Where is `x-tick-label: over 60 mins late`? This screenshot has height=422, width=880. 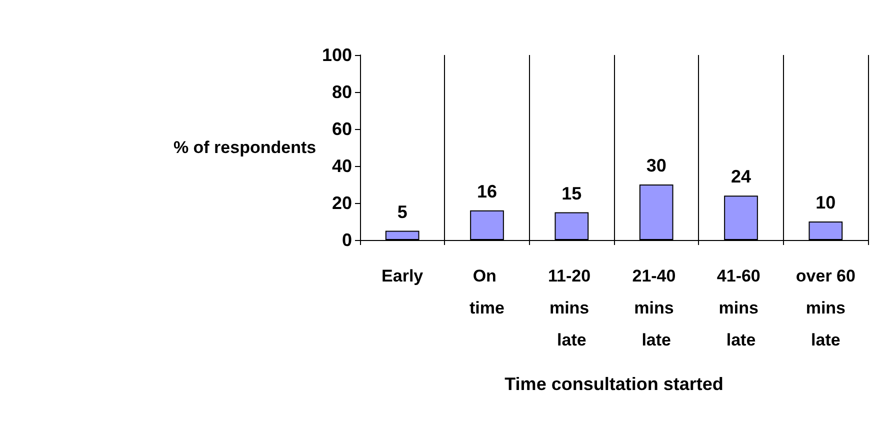
x-tick-label: over 60 mins late is located at coordinates (826, 308).